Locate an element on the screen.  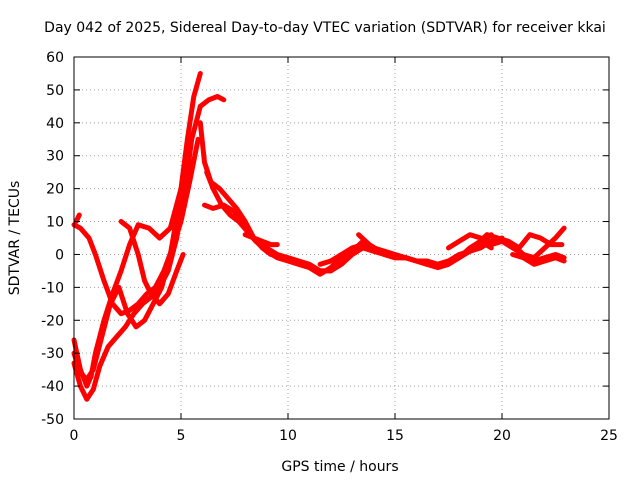
x-tick-label: 15 is located at coordinates (395, 436).